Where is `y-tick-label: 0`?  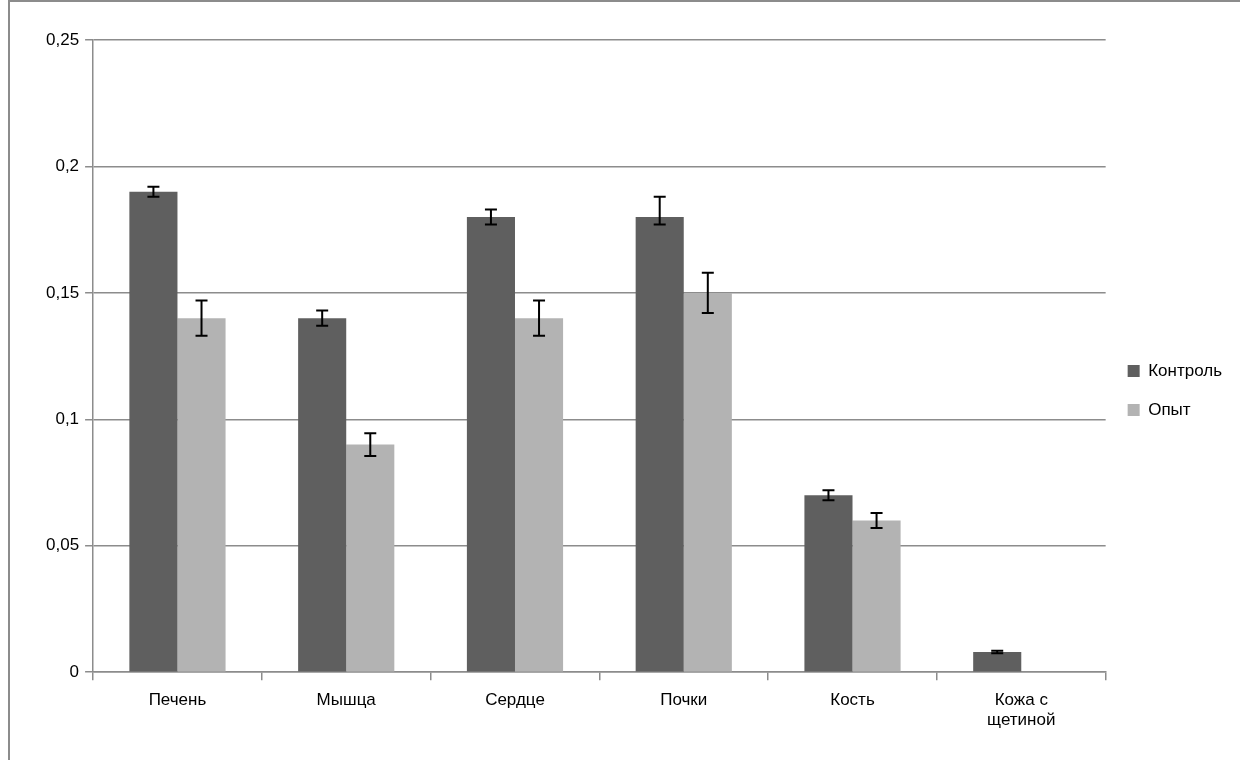 y-tick-label: 0 is located at coordinates (74, 671).